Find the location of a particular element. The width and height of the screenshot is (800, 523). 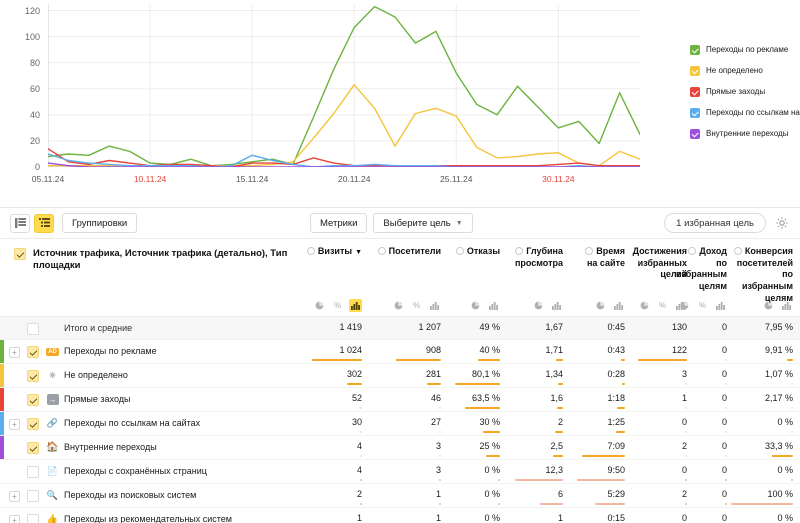

tree-view-icon is located at coordinates (44, 223).